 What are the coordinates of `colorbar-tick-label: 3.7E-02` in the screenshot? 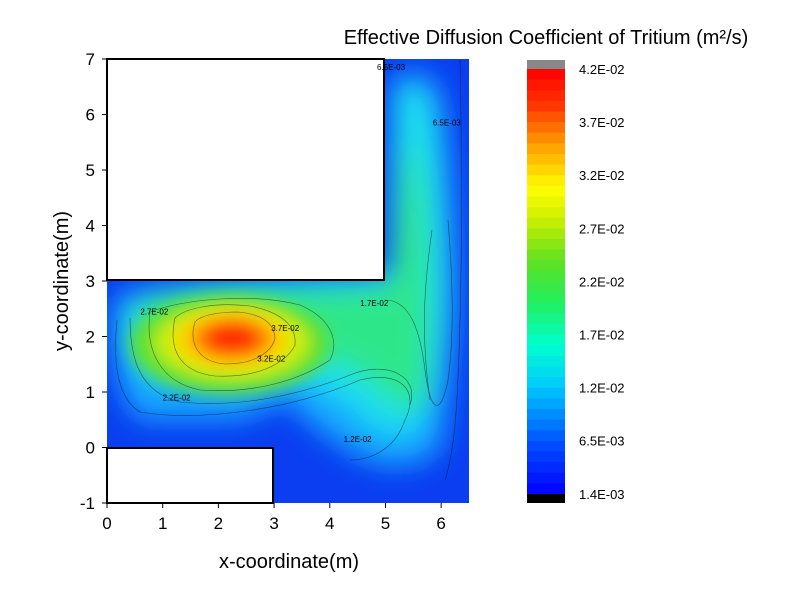 It's located at (602, 122).